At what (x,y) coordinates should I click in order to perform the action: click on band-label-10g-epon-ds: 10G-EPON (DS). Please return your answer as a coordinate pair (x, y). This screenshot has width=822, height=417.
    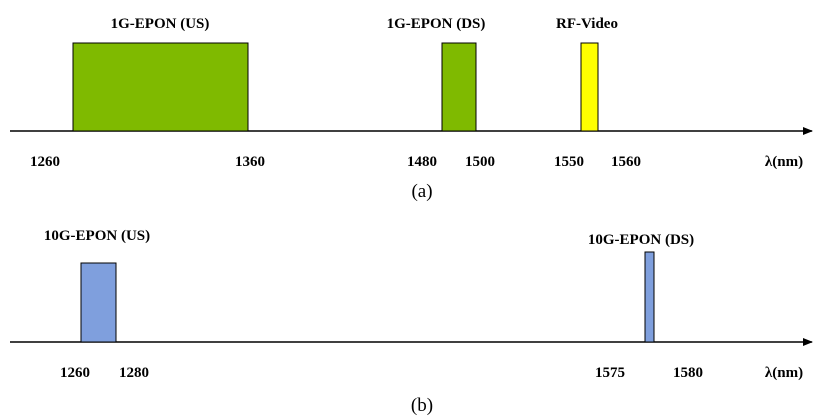
    Looking at the image, I should click on (641, 240).